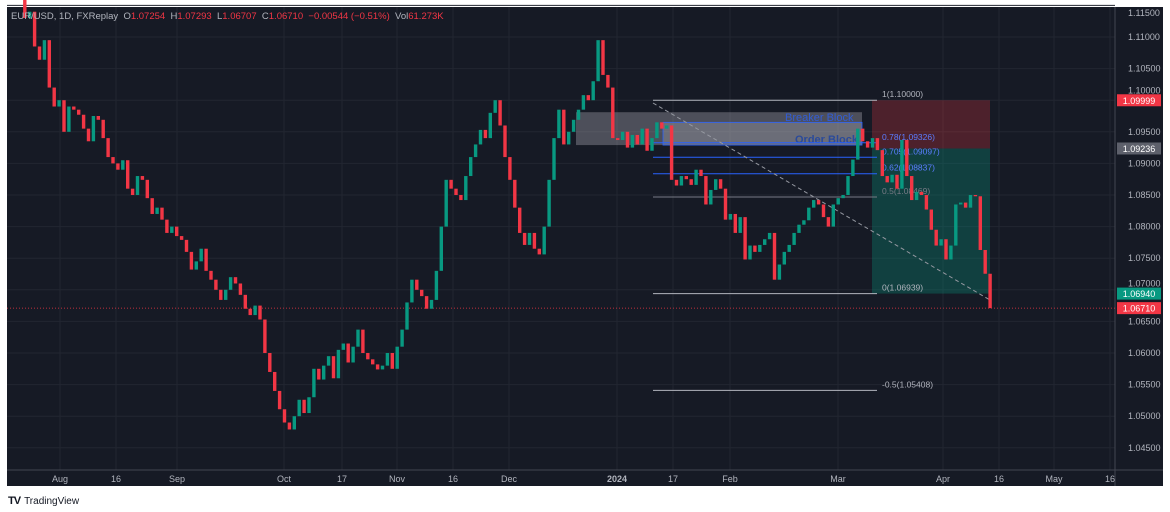 This screenshot has height=512, width=1170. I want to click on y-tick-label: 1.09000, so click(1144, 163).